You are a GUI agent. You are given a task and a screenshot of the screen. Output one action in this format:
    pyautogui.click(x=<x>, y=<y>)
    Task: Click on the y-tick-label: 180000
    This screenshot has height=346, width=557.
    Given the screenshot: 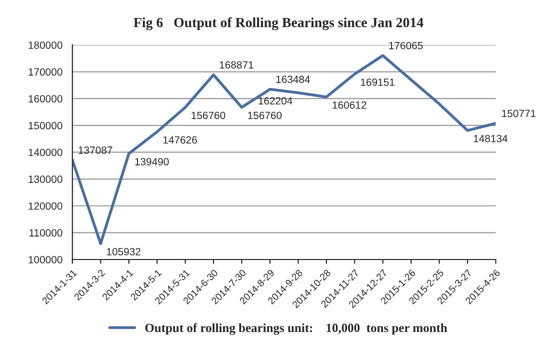 What is the action you would take?
    pyautogui.click(x=45, y=45)
    